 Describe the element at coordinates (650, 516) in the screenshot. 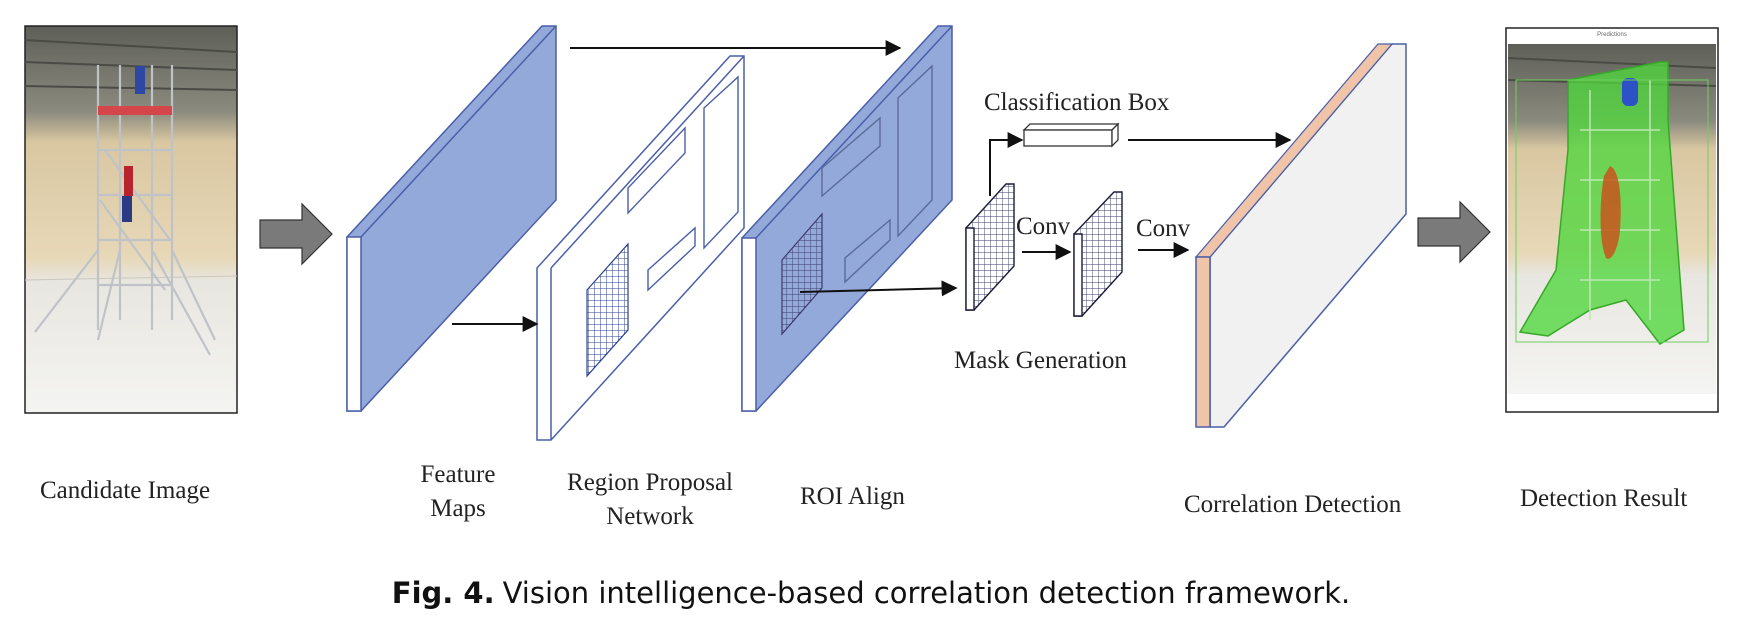

I see `label-rpn-line2: Network` at that location.